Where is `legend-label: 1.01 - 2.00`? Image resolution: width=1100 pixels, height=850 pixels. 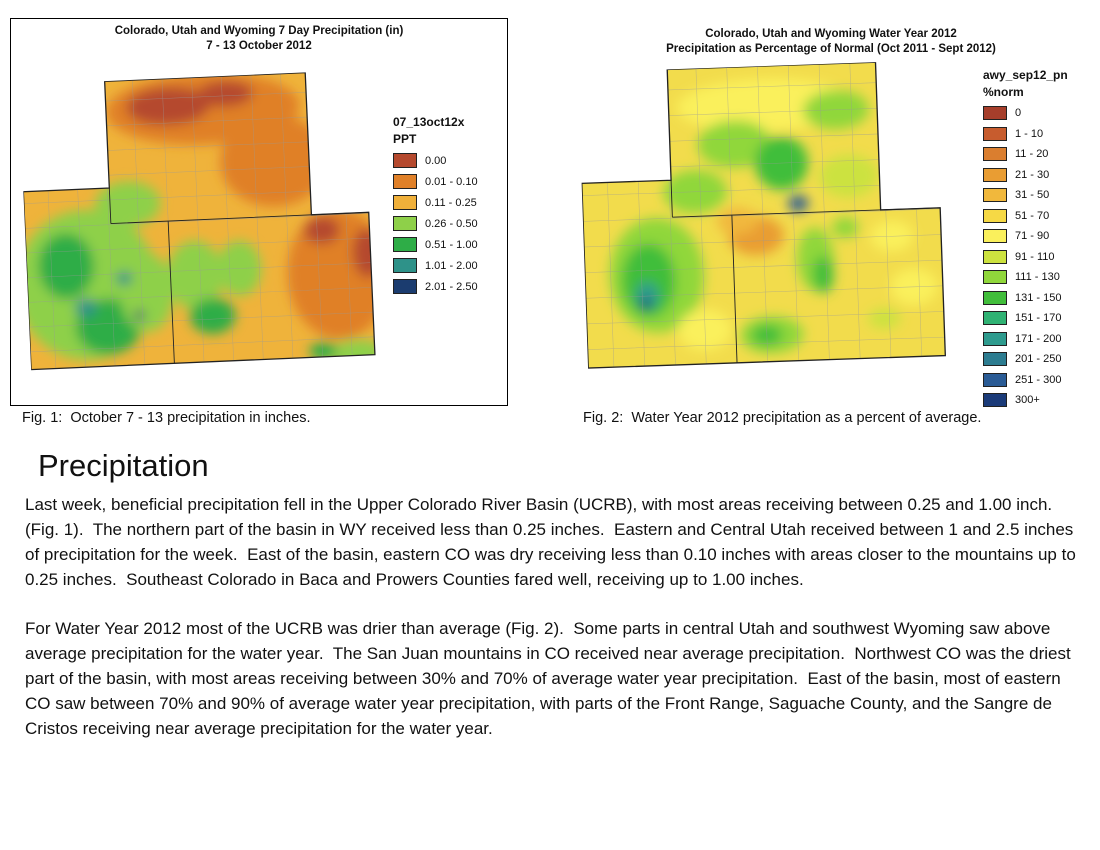
legend-label: 1.01 - 2.00 is located at coordinates (451, 265).